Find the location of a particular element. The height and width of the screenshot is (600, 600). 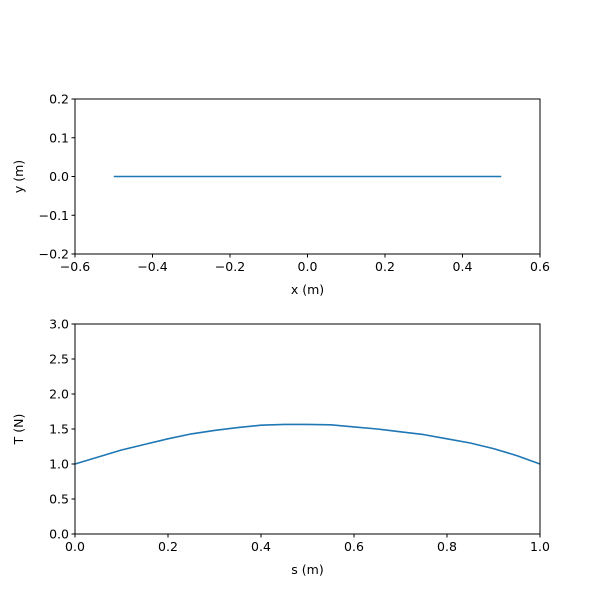

y-tick-label: 2.5 is located at coordinates (59, 359).